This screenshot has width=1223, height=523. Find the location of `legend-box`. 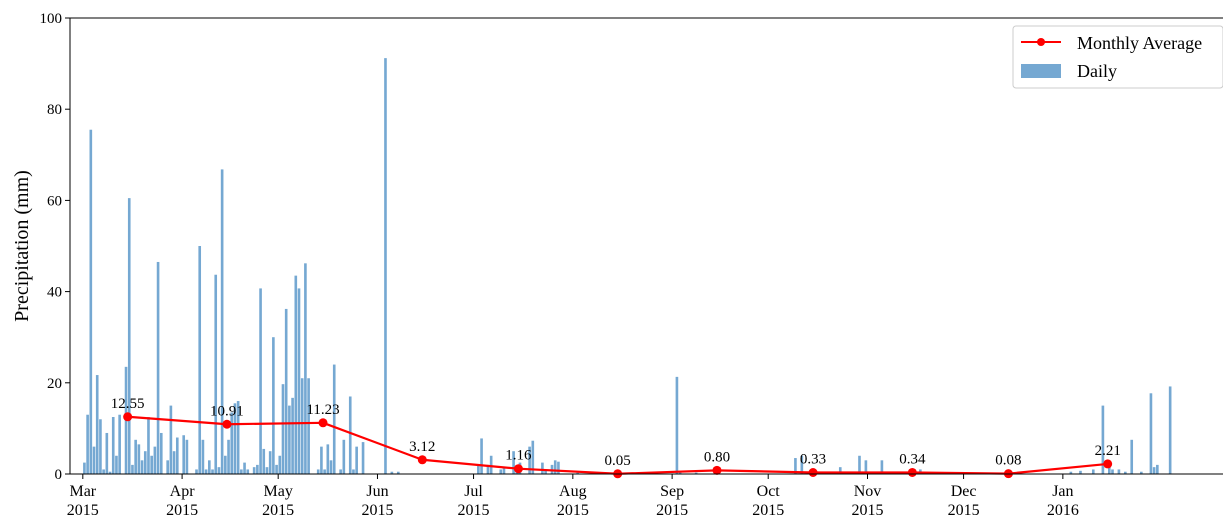

legend-box is located at coordinates (1117, 57).